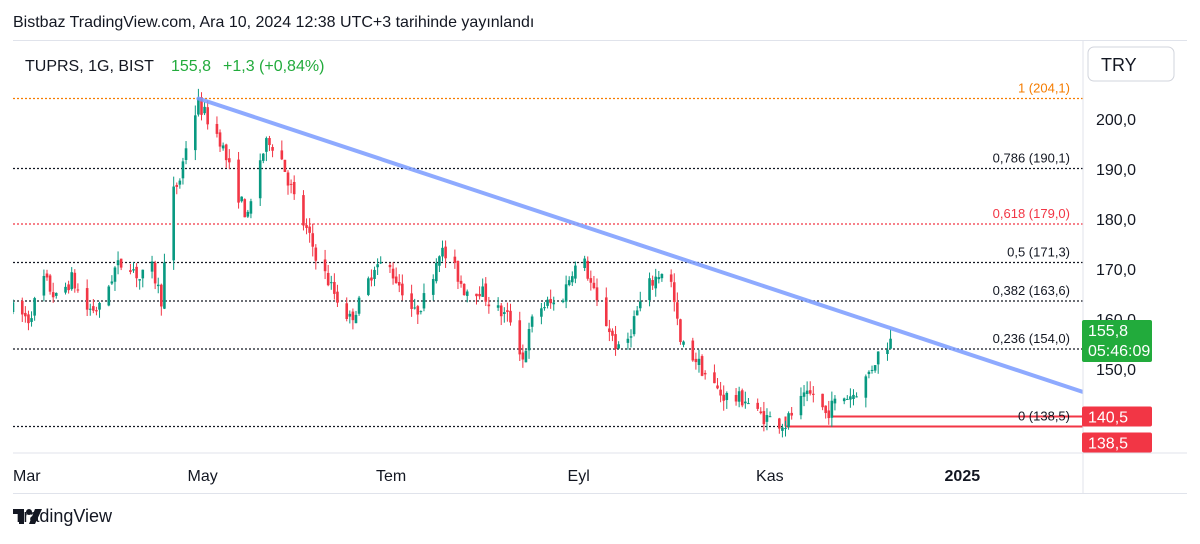 This screenshot has width=1200, height=544. What do you see at coordinates (600, 468) in the screenshot?
I see `time-axis: Mar May Tem Eyl Kas 2025` at bounding box center [600, 468].